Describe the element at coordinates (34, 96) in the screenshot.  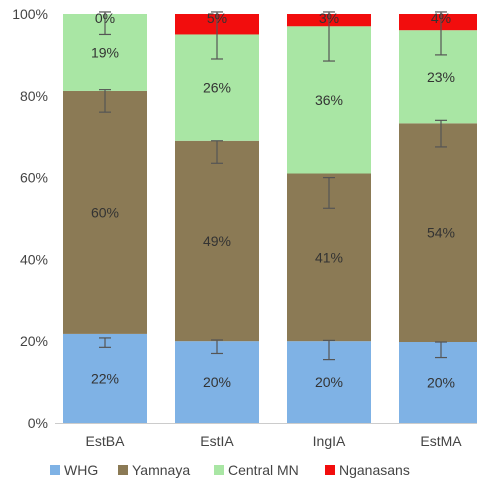
I see `y-tick-label: 80%` at that location.